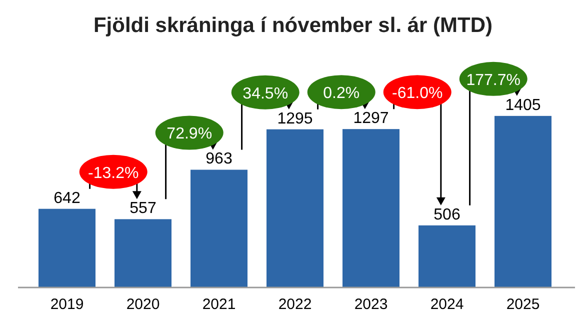  Describe the element at coordinates (219, 304) in the screenshot. I see `x-tick-label: 2021` at that location.